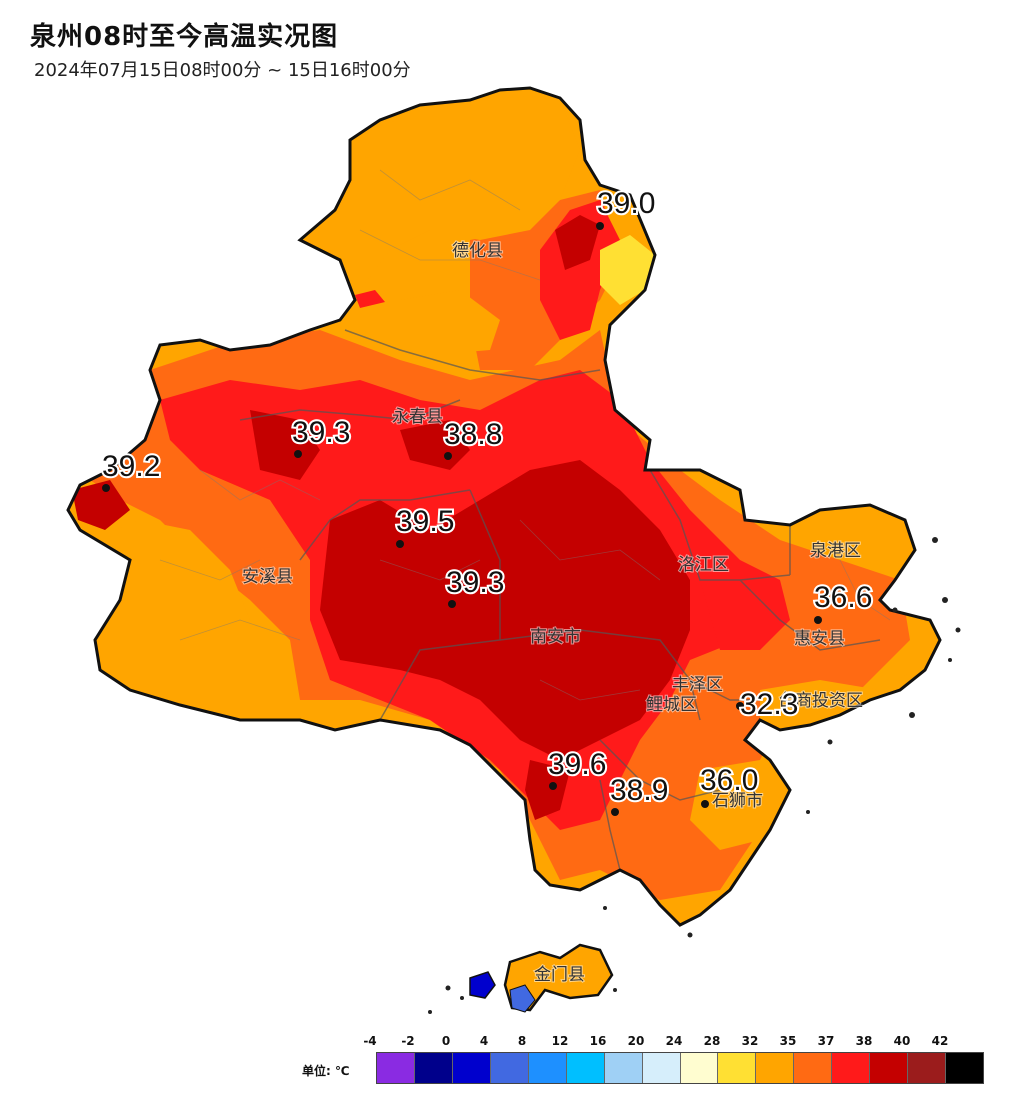 Image resolution: width=1024 pixels, height=1104 pixels. Describe the element at coordinates (417, 417) in the screenshot. I see `county-yongchun: 永春县` at that location.